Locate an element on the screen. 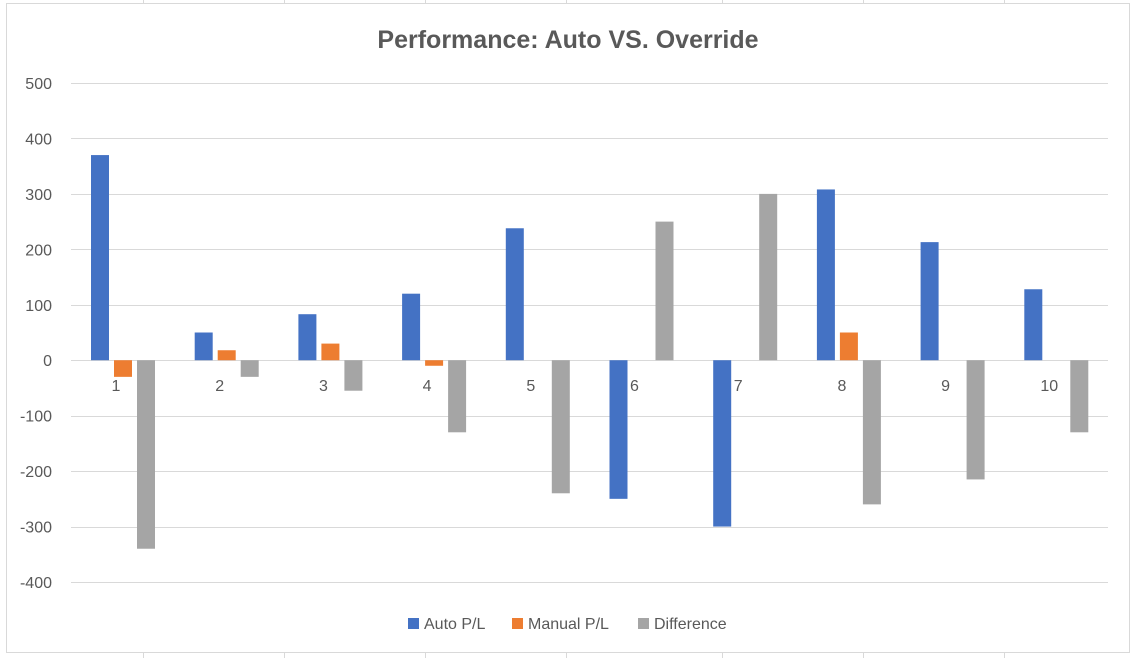 This screenshot has height=658, width=1135. x-category-label: 8 is located at coordinates (841, 386).